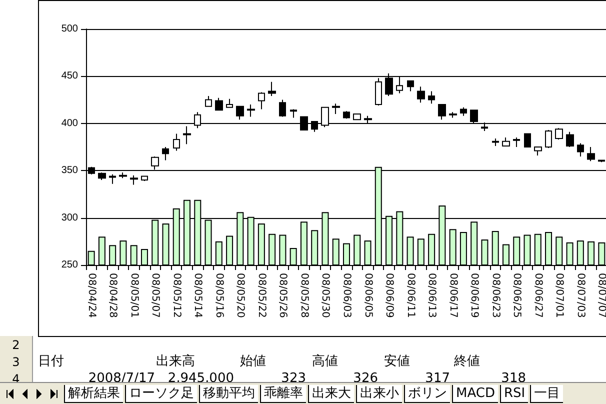 The width and height of the screenshot is (606, 404). What do you see at coordinates (161, 394) in the screenshot?
I see `text: ローソク足` at bounding box center [161, 394].